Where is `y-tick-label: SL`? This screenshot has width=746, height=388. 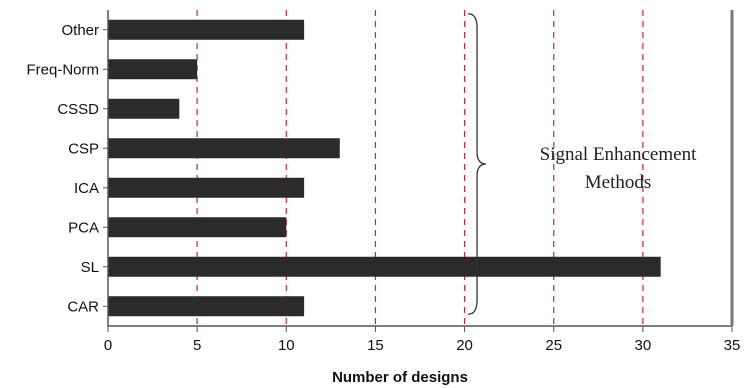 y-tick-label: SL is located at coordinates (90, 267).